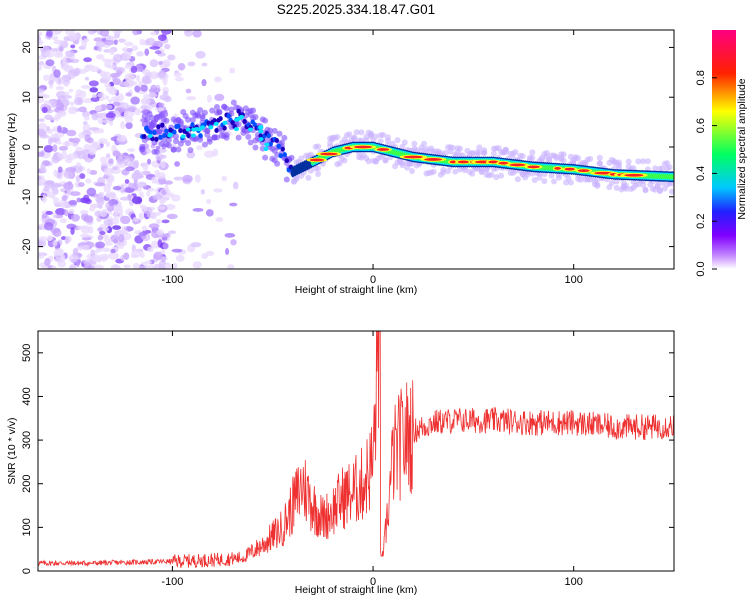  Describe the element at coordinates (27, 527) in the screenshot. I see `y-tick-label: 100` at that location.